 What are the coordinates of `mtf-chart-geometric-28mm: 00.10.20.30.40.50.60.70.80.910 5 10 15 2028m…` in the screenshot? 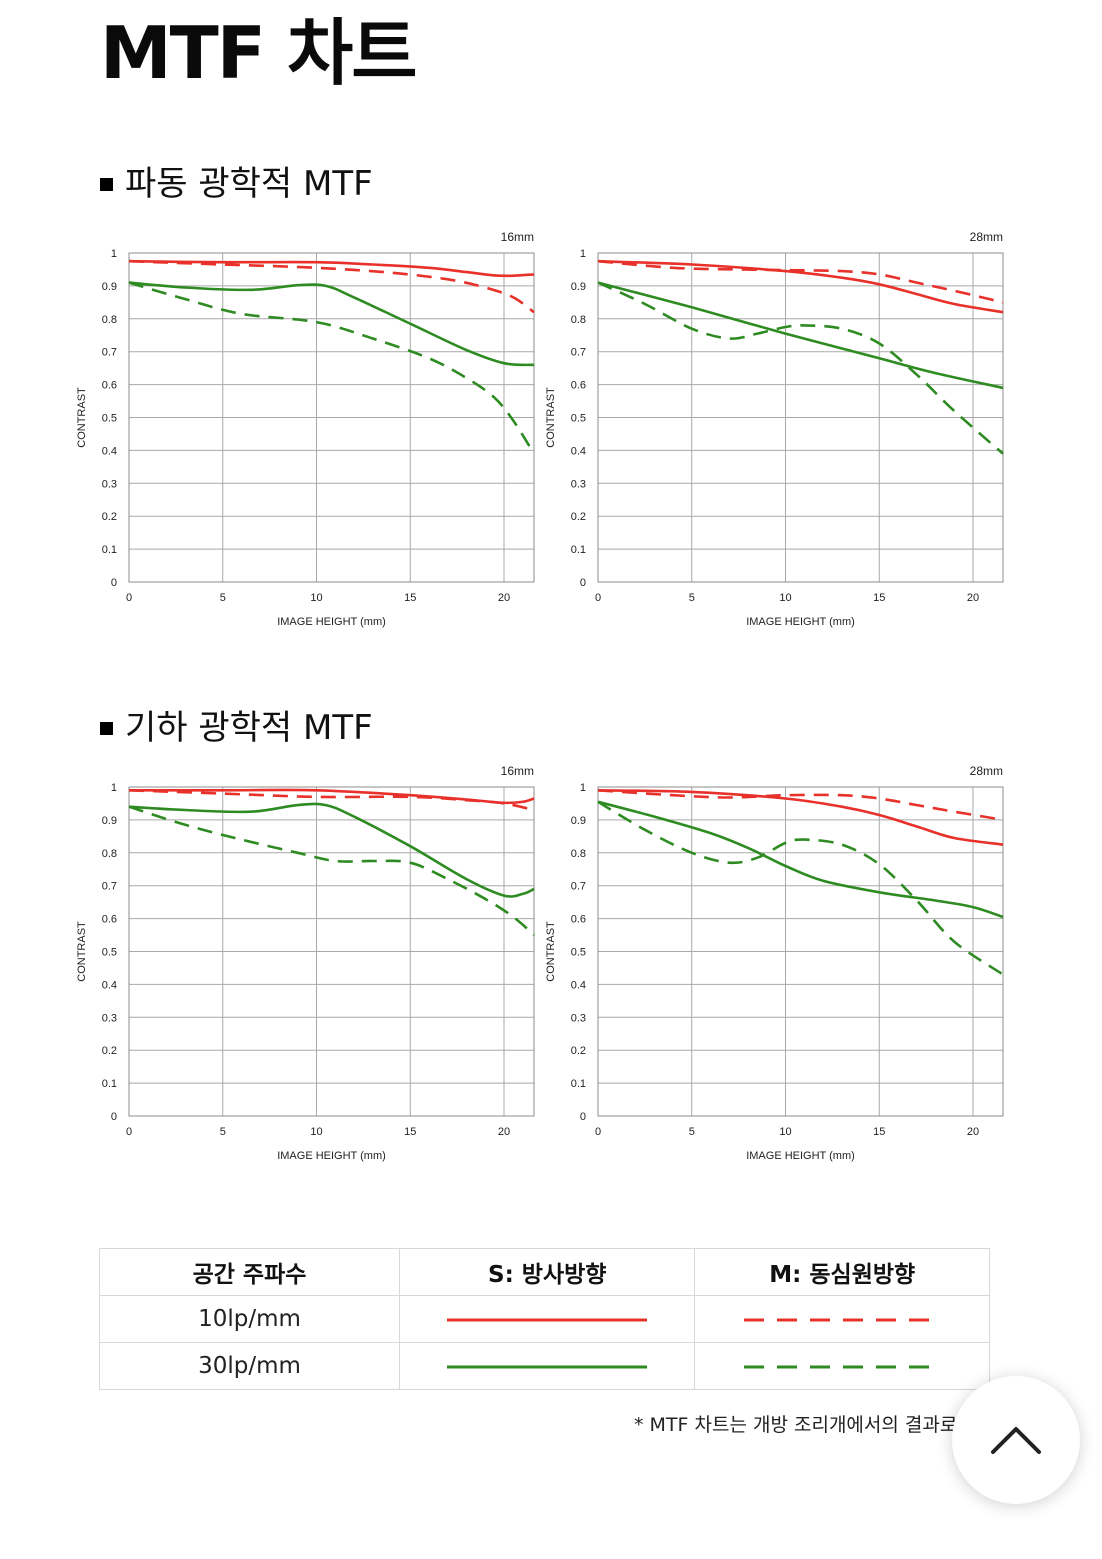 It's located at (774, 963).